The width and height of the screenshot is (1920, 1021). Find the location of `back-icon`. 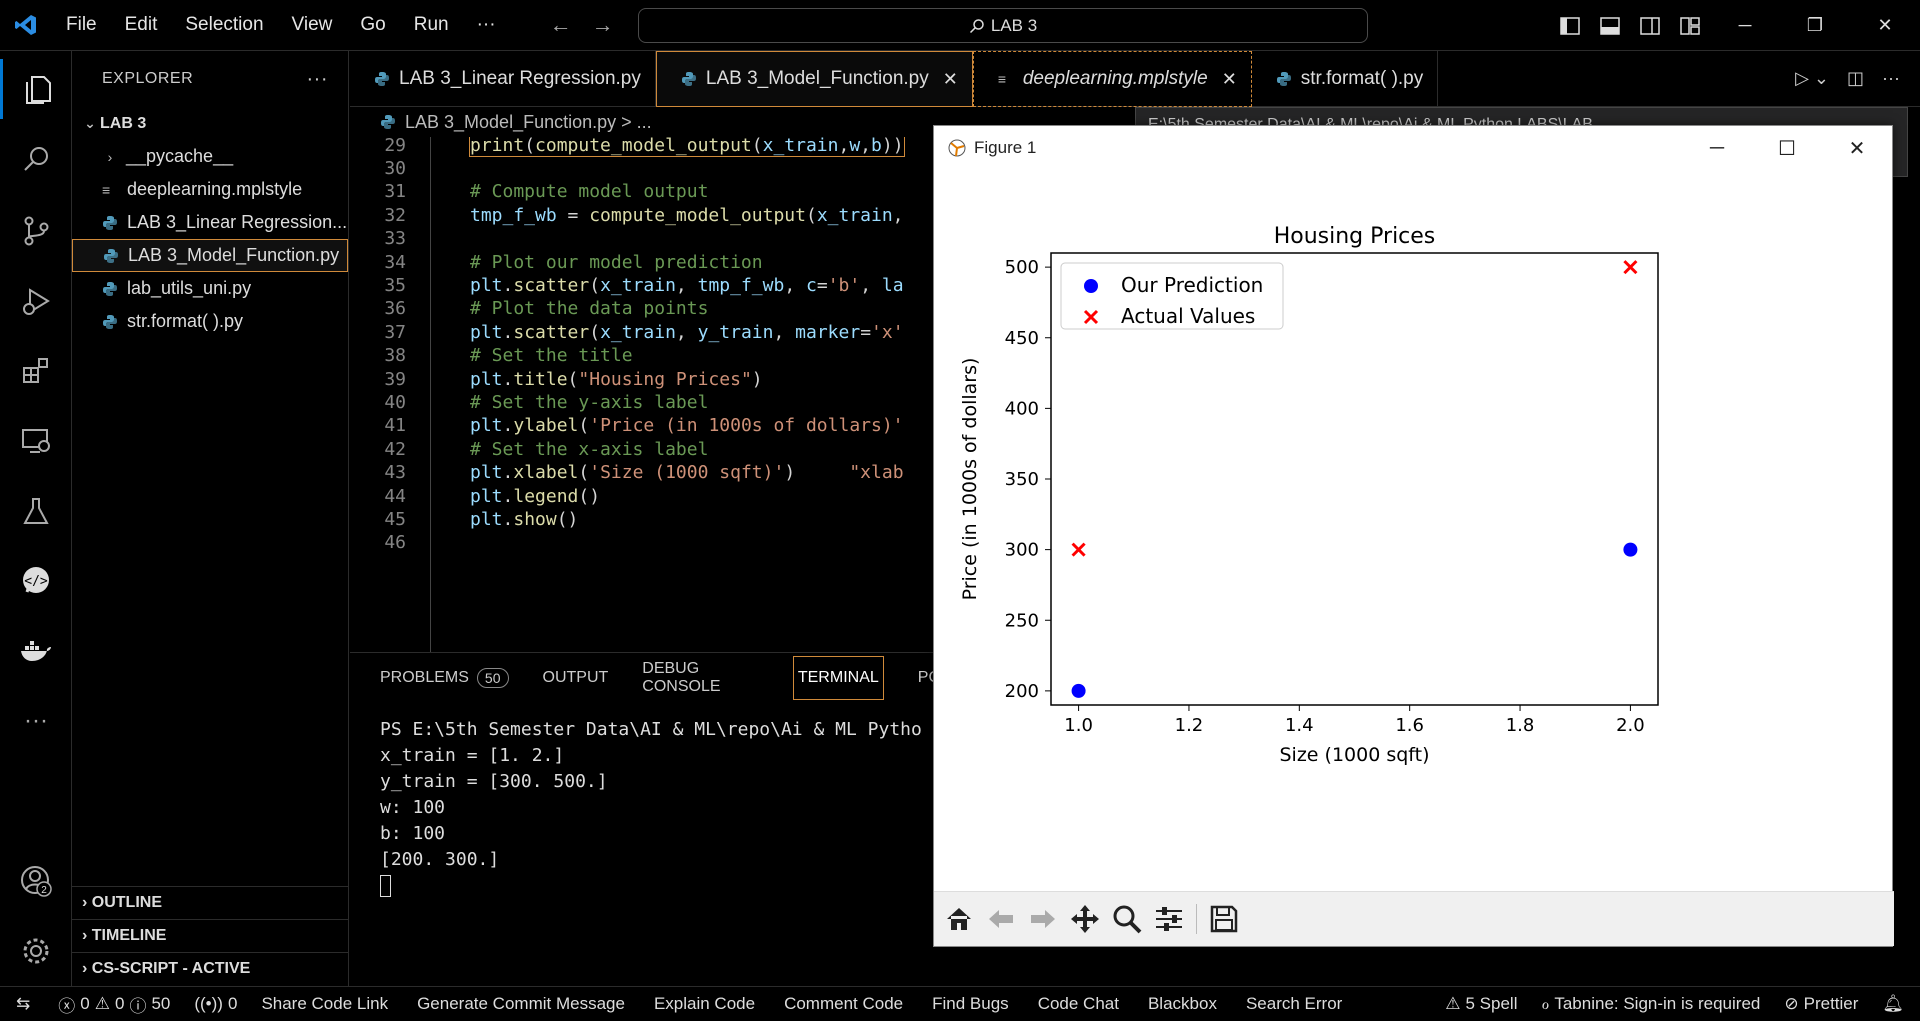

back-icon is located at coordinates (1001, 919).